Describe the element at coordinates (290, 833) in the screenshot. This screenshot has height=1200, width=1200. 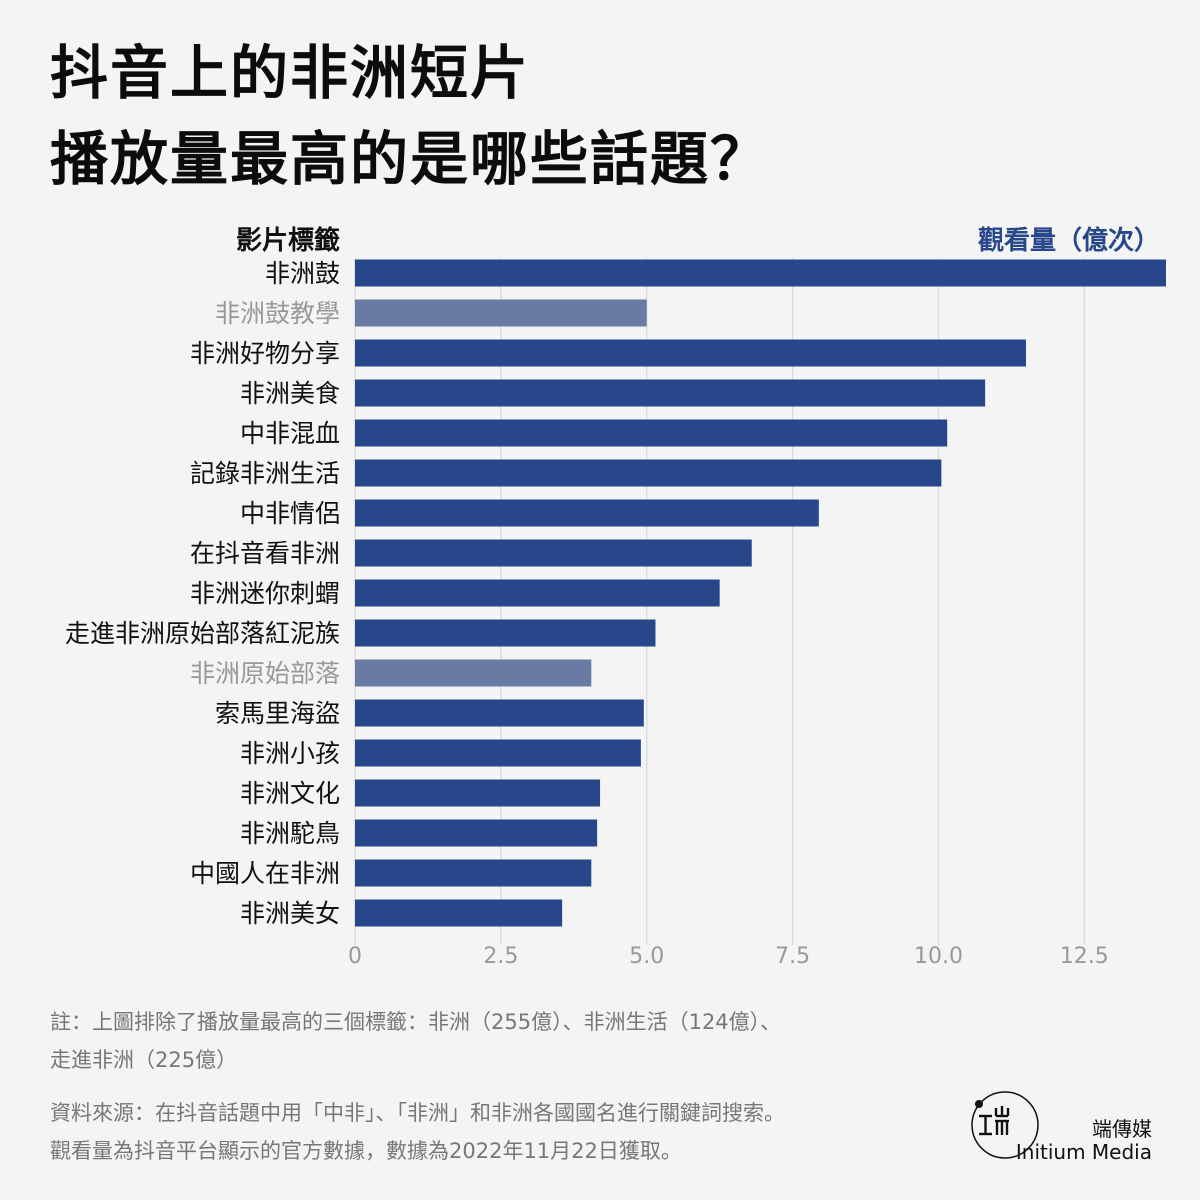
I see `category-label: 非洲駝鳥` at that location.